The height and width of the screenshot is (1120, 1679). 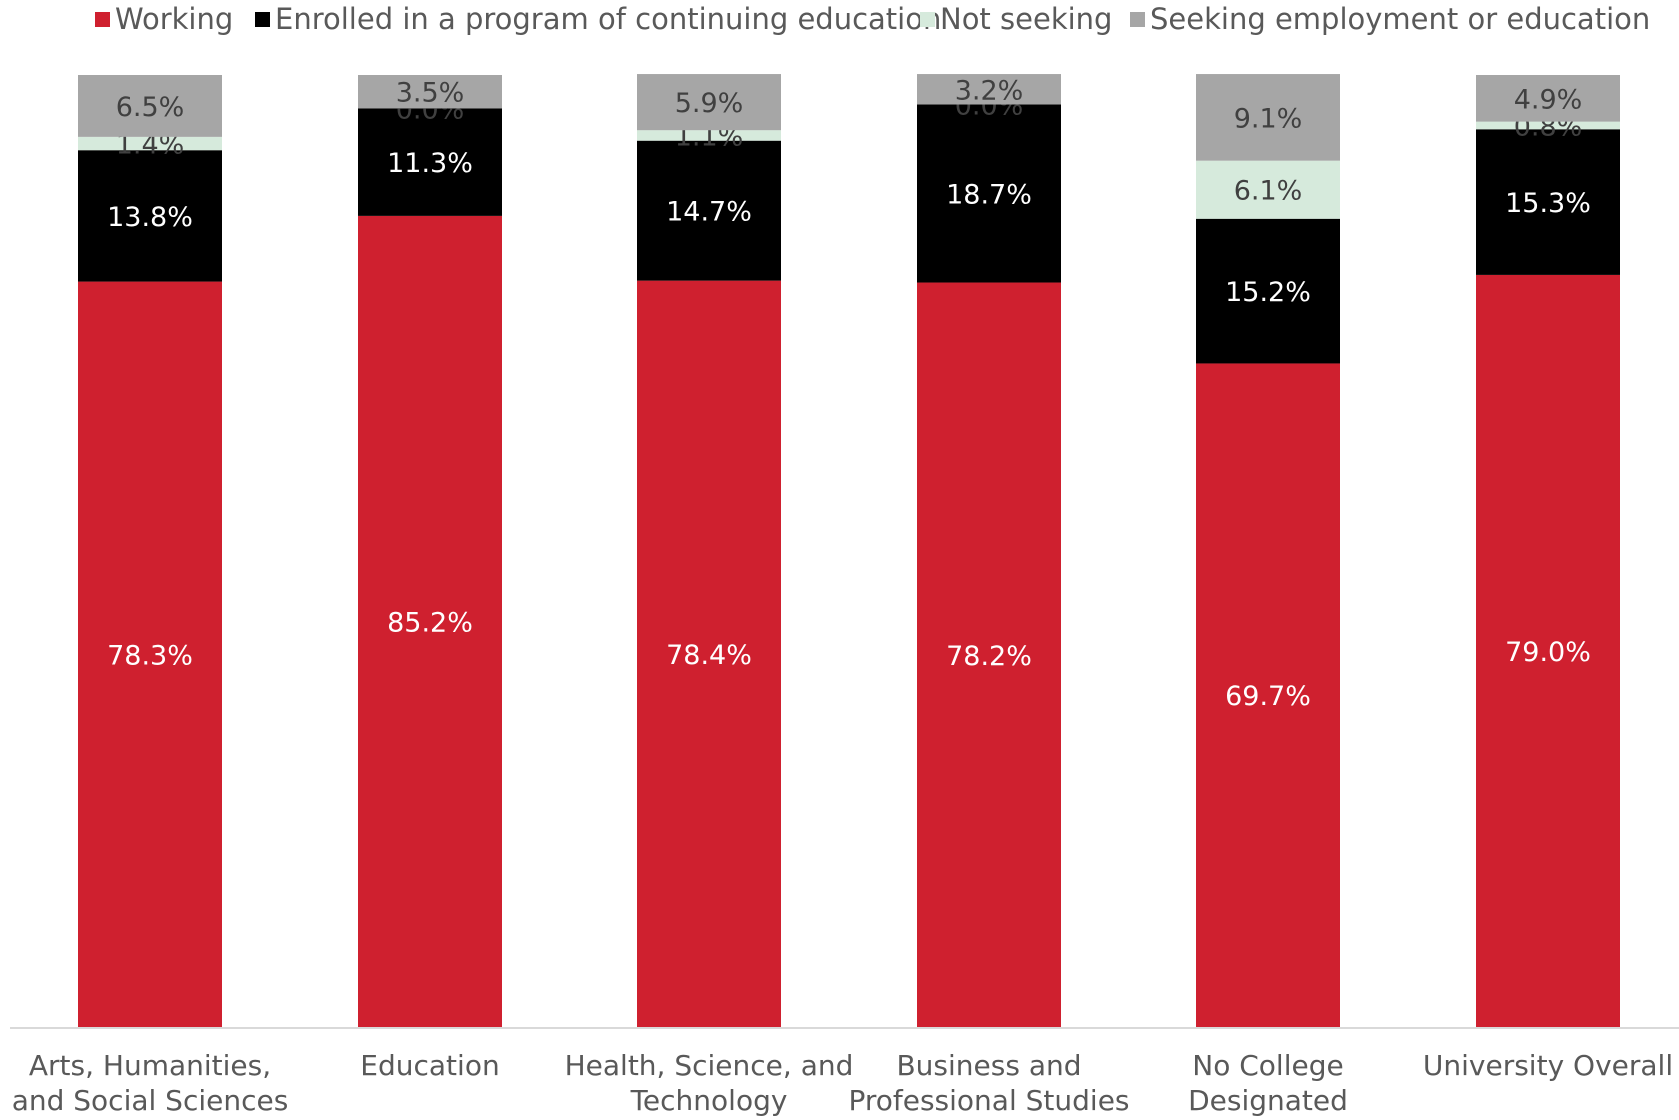 I want to click on legend-swatch-not-seeking, so click(x=927, y=19).